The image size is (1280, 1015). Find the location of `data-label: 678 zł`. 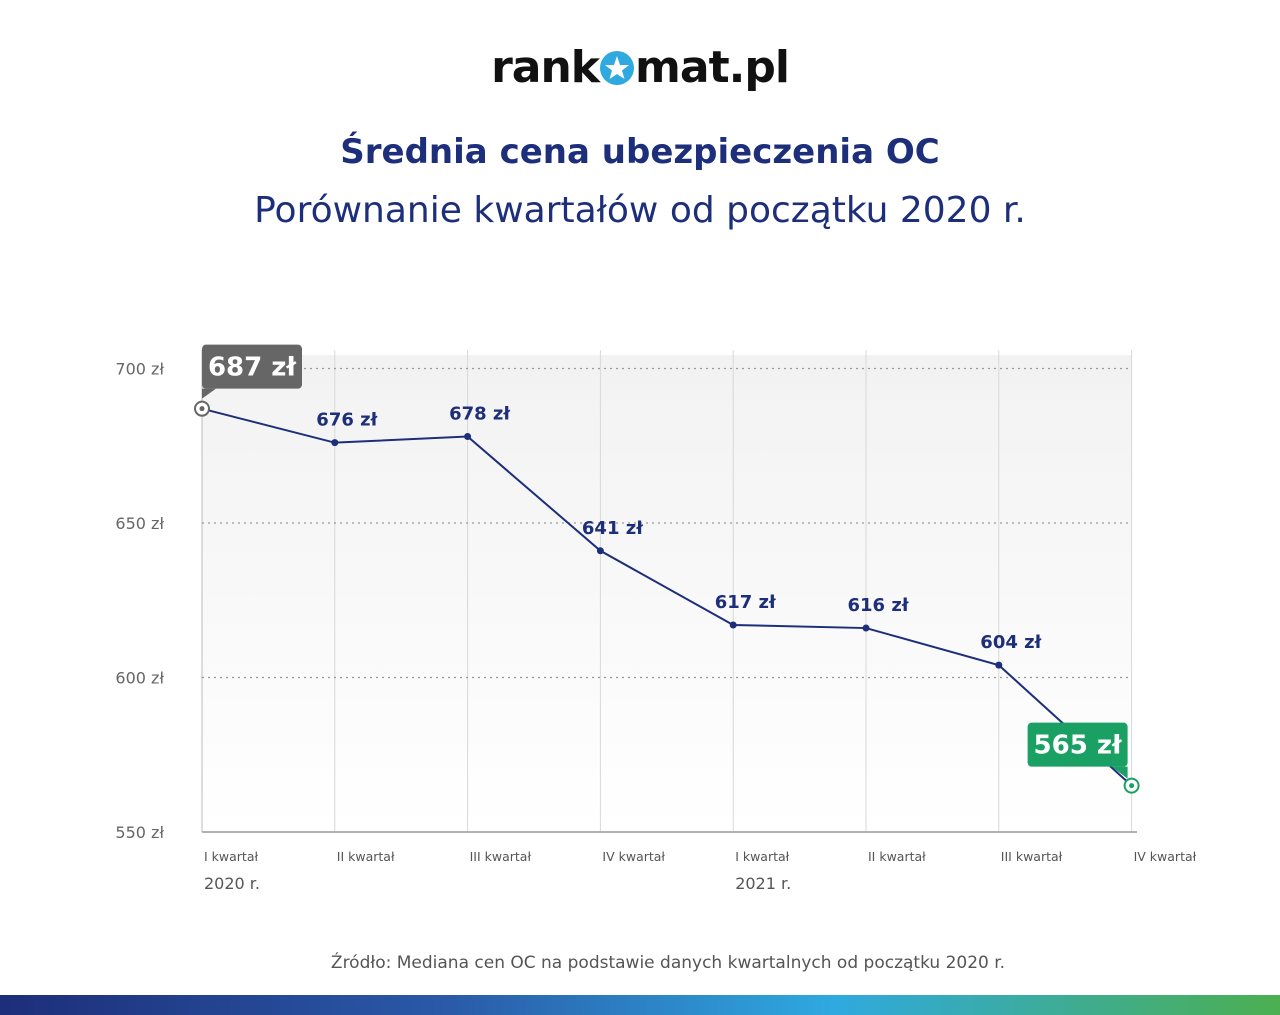

data-label: 678 zł is located at coordinates (480, 413).